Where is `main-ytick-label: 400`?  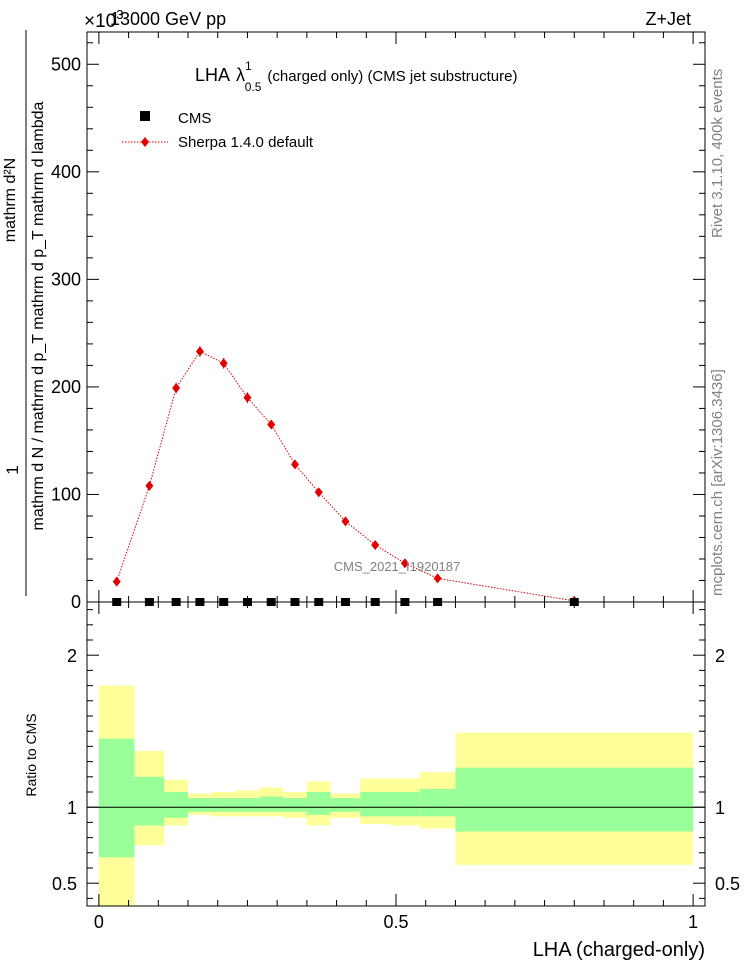
main-ytick-label: 400 is located at coordinates (66, 172).